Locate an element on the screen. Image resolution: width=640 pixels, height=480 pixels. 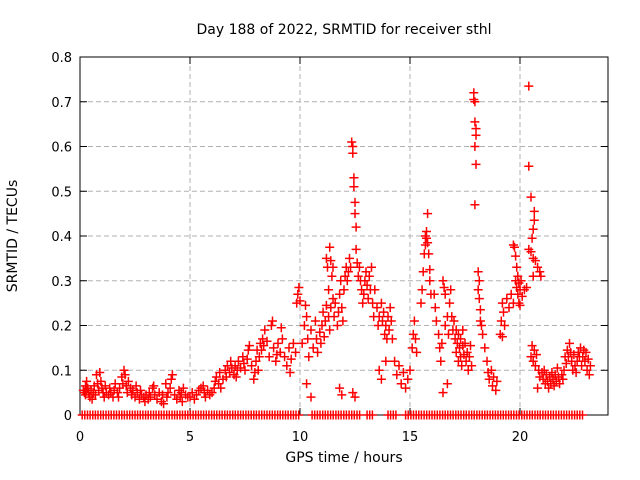
x-tick-label: 5 is located at coordinates (190, 437).